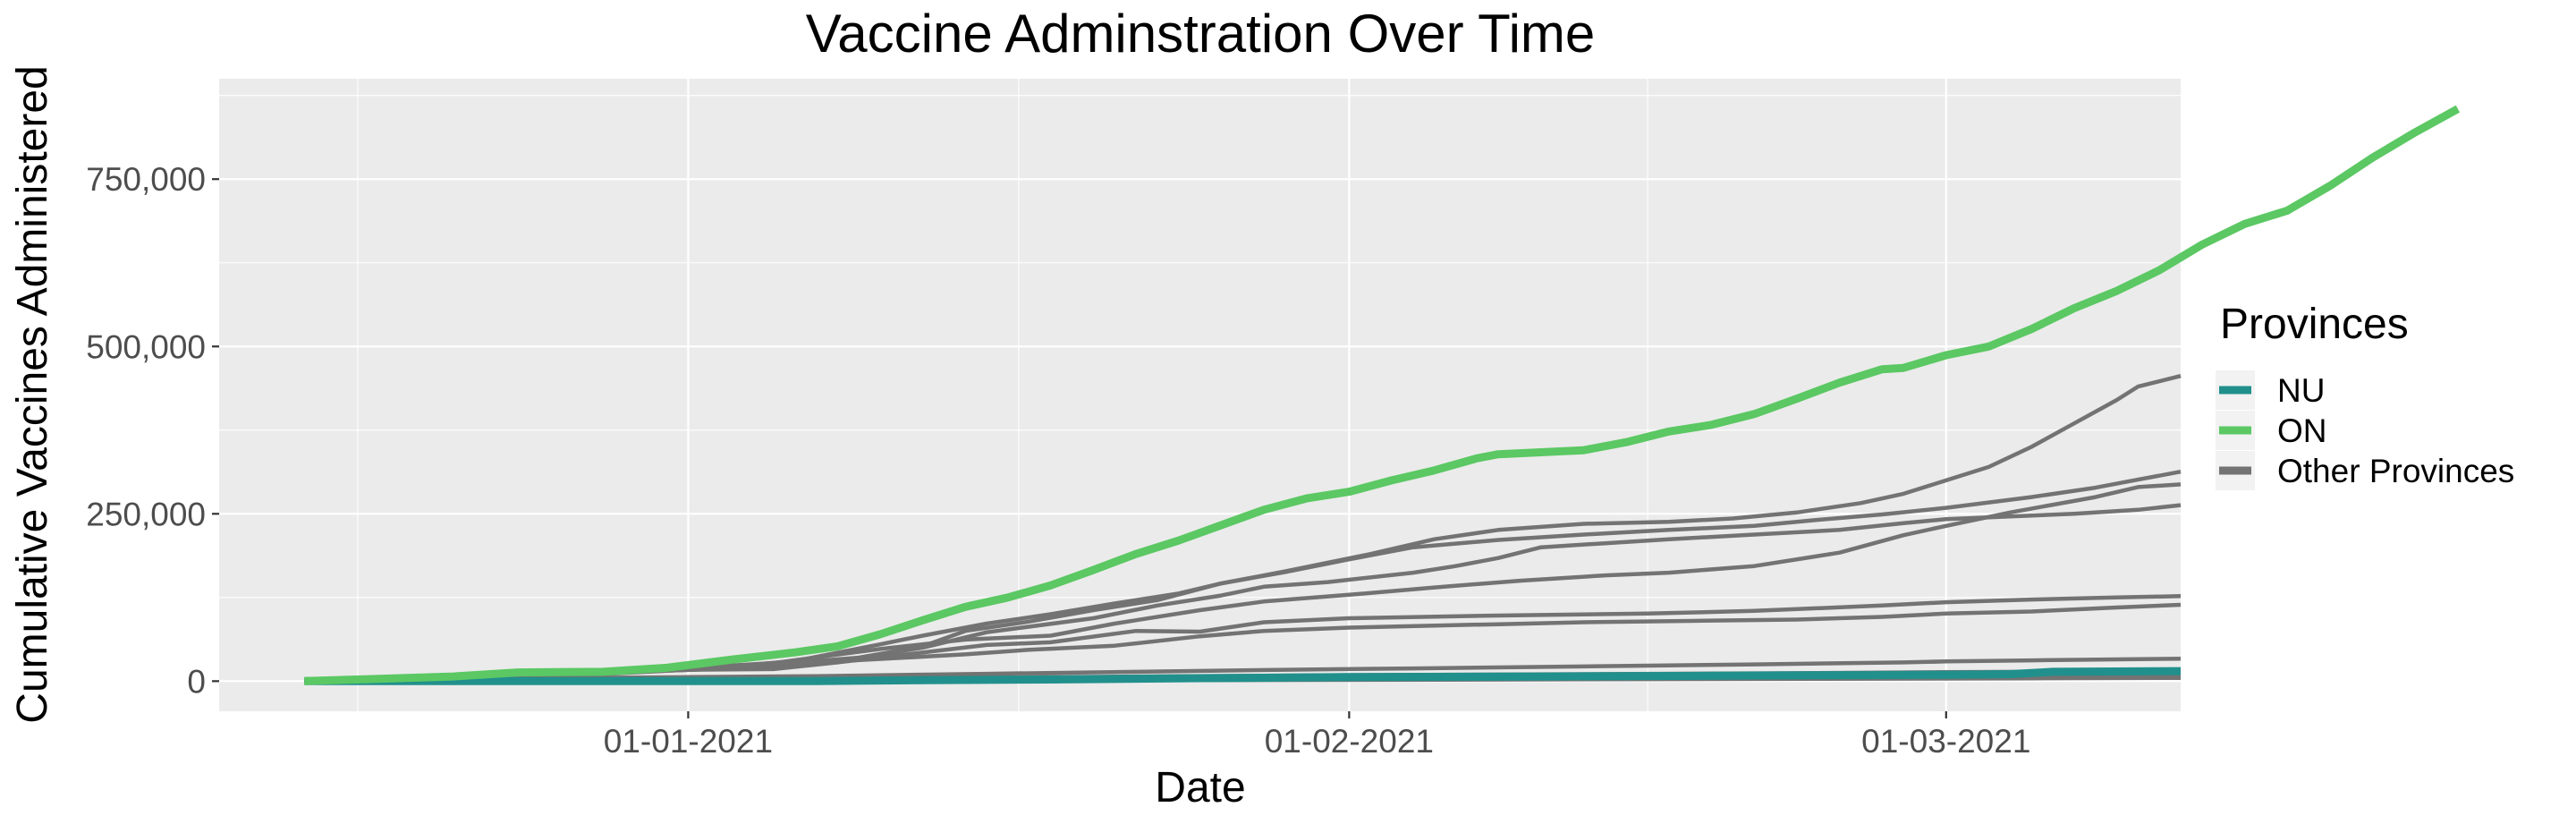  I want to click on x-axis: 01-01-2021 01-02-2021 01-03-2021, so click(1317, 735).